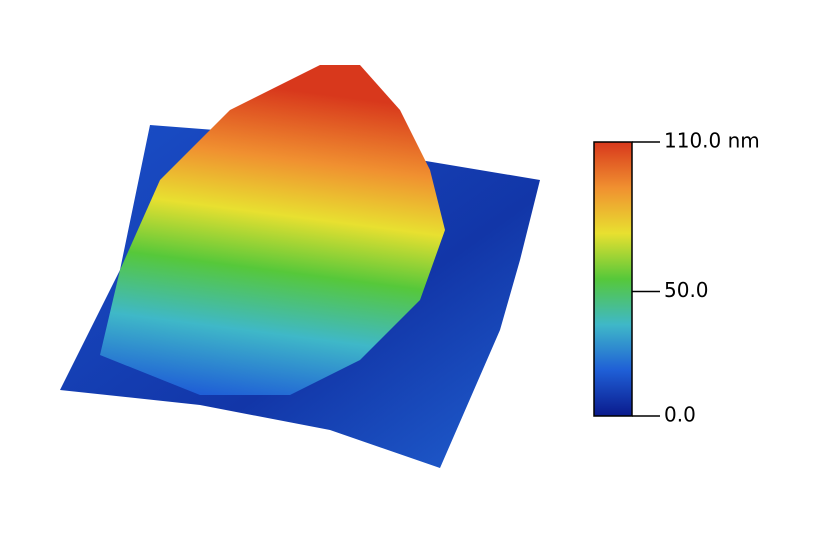 This screenshot has width=820, height=550. I want to click on colorbar-tick-label: 110.0 nm, so click(712, 141).